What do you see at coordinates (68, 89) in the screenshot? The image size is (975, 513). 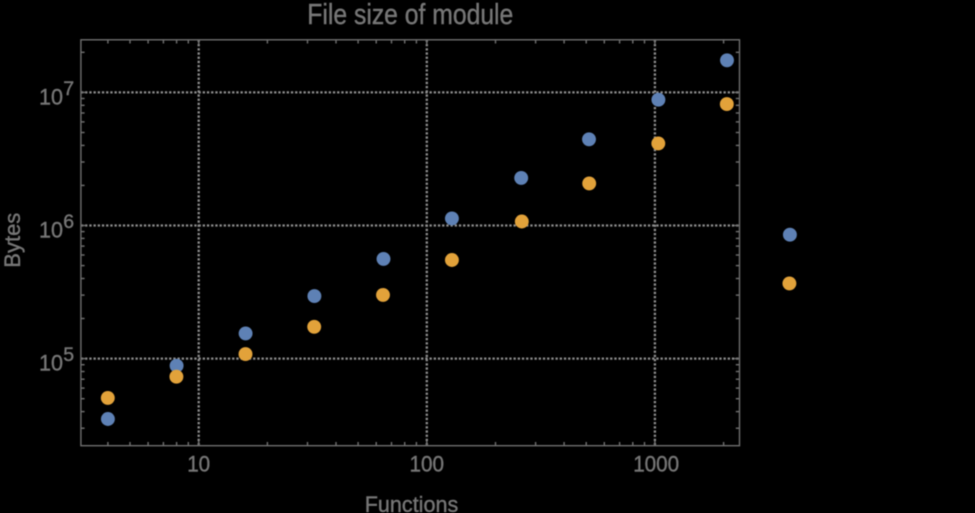 I see `svg-text: 7` at bounding box center [68, 89].